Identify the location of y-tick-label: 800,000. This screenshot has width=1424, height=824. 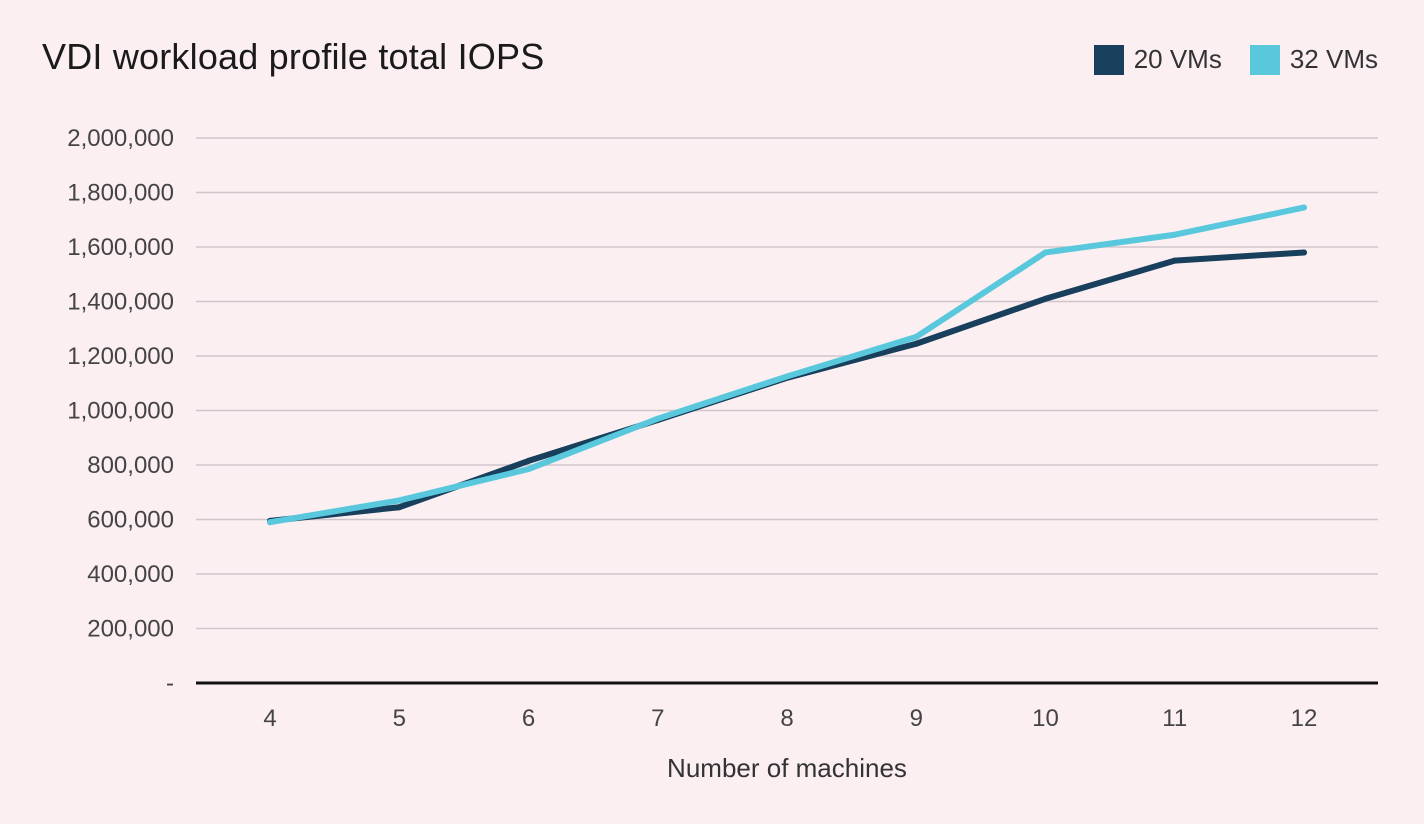
(130, 465).